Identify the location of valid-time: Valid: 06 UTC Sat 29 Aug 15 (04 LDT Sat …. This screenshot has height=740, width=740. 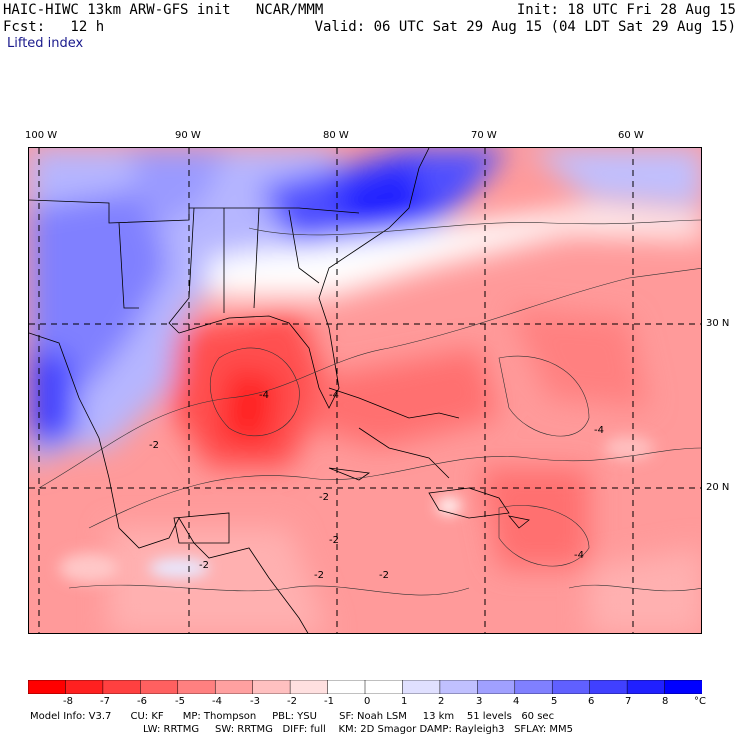
(525, 27).